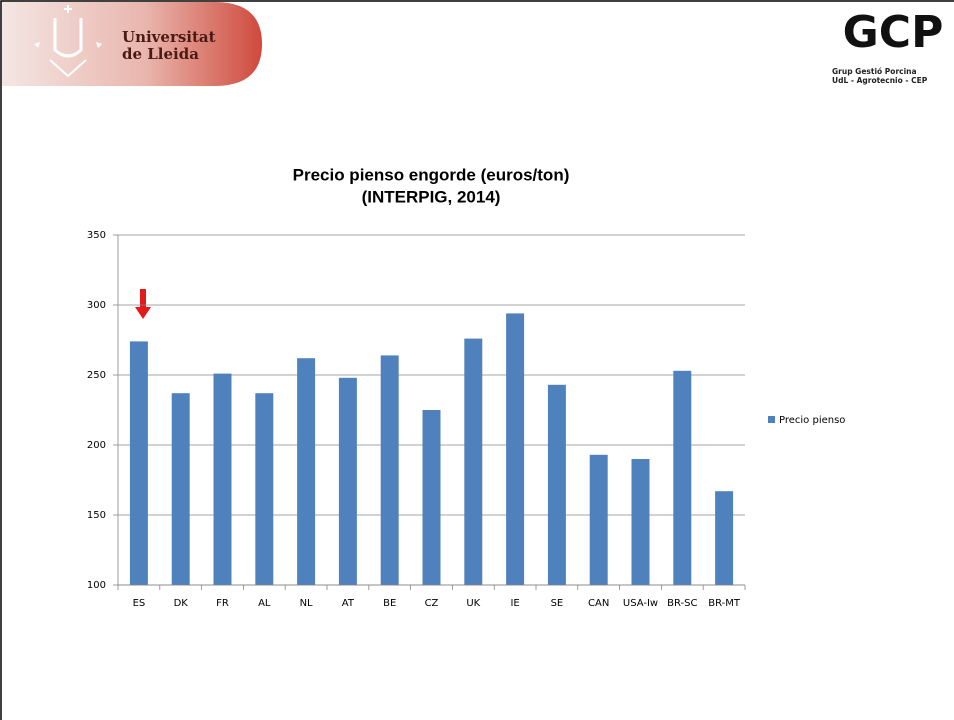 This screenshot has height=720, width=954. What do you see at coordinates (169, 37) in the screenshot?
I see `university-name: Universitat` at bounding box center [169, 37].